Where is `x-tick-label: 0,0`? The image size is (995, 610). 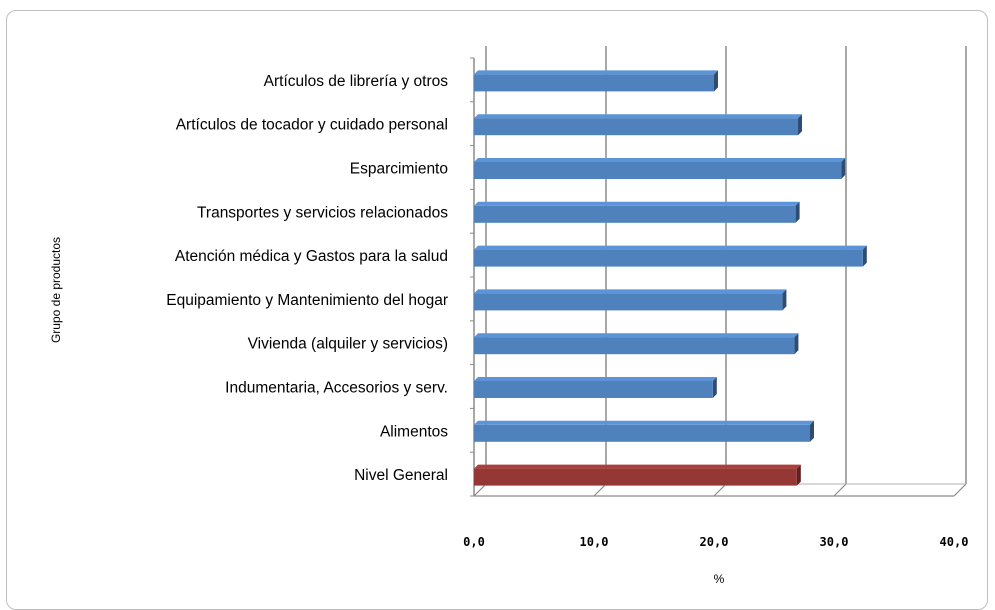 x-tick-label: 0,0 is located at coordinates (474, 542).